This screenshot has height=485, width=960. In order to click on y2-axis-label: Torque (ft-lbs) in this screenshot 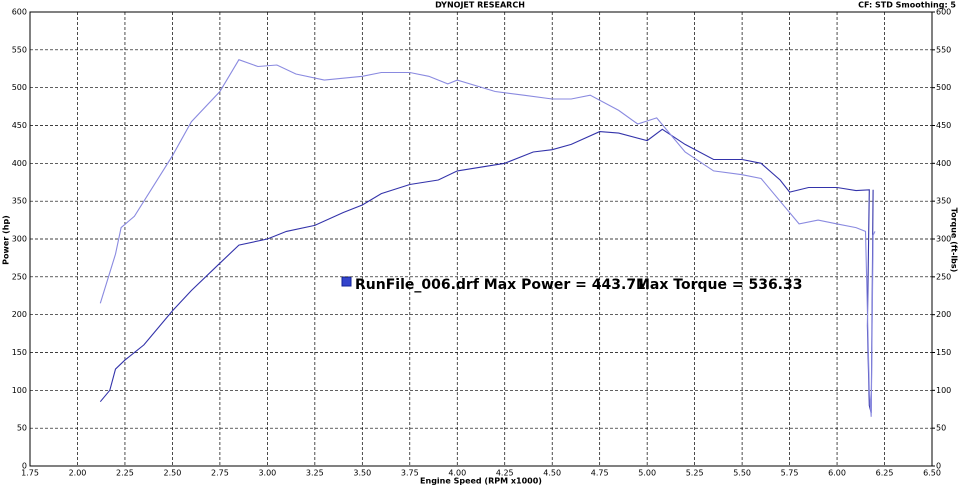, I will do `click(954, 240)`.